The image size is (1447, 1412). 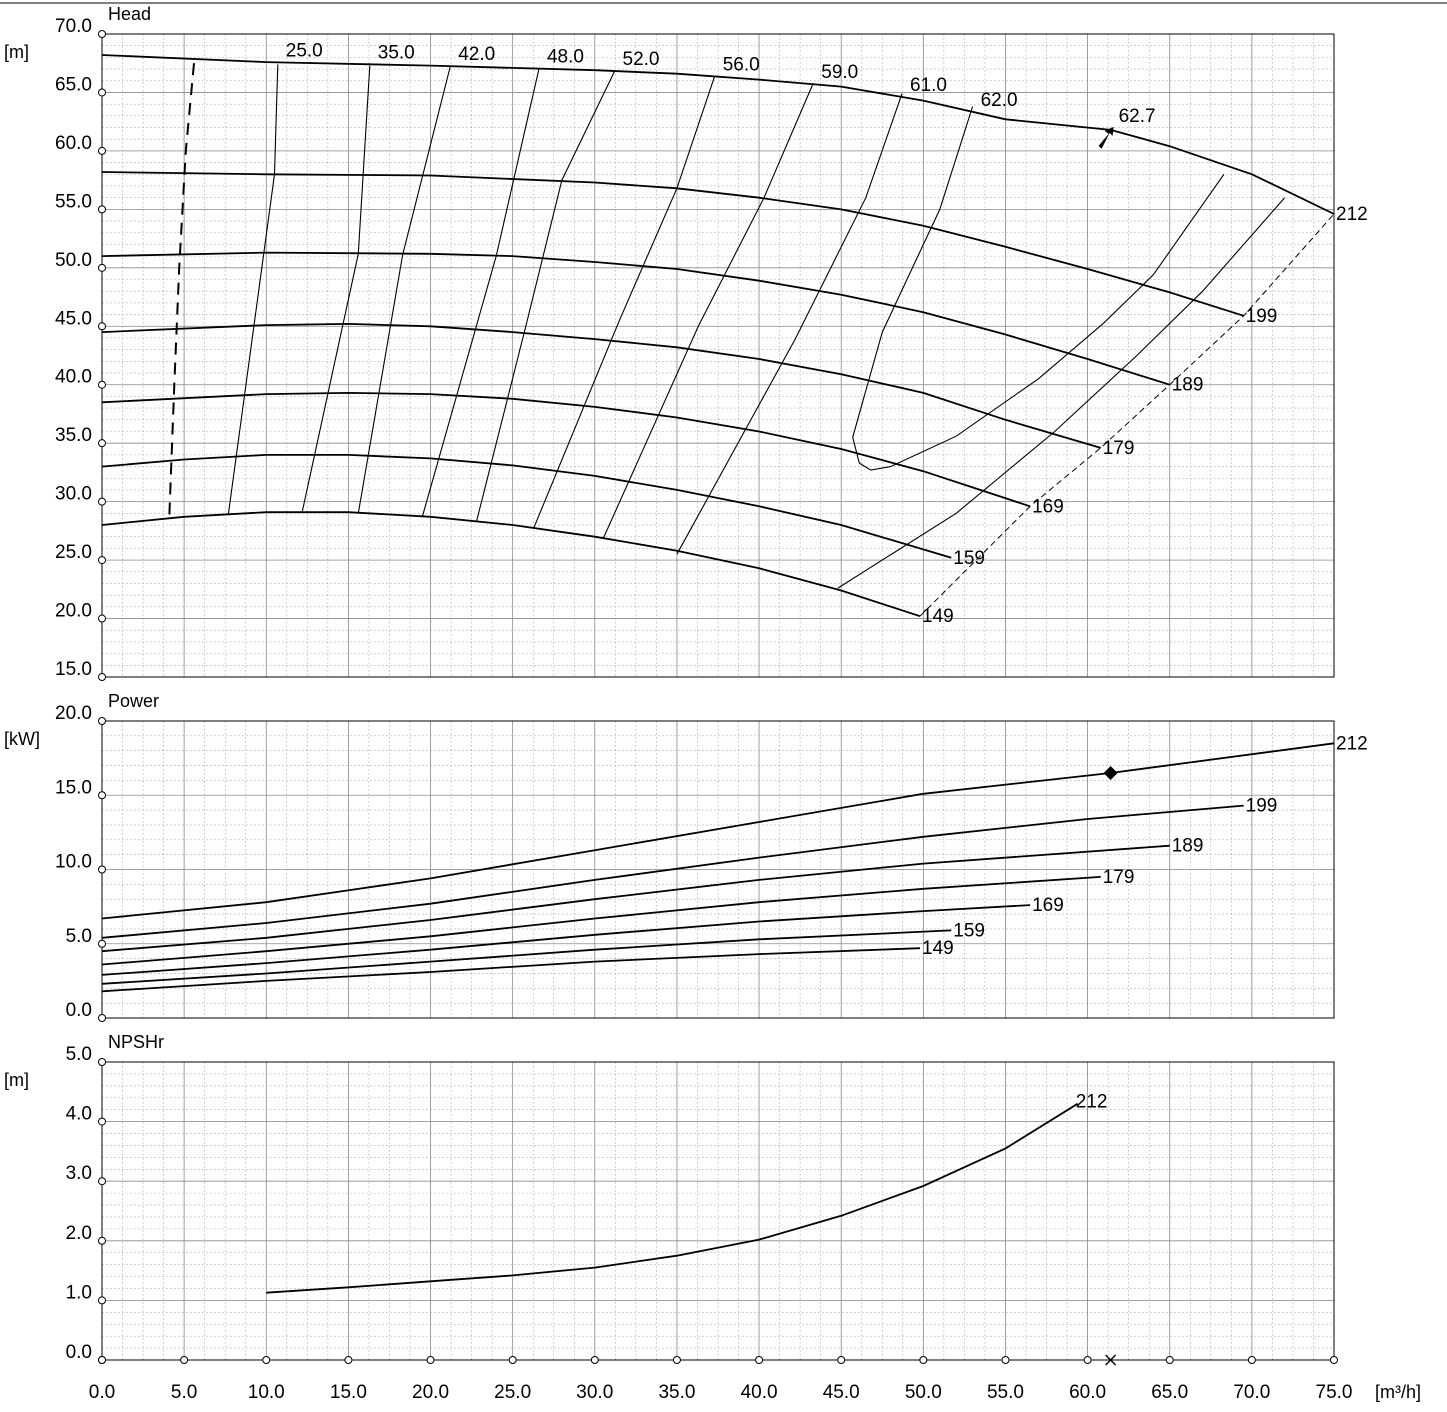 I want to click on series-label: 169, so click(x=1048, y=905).